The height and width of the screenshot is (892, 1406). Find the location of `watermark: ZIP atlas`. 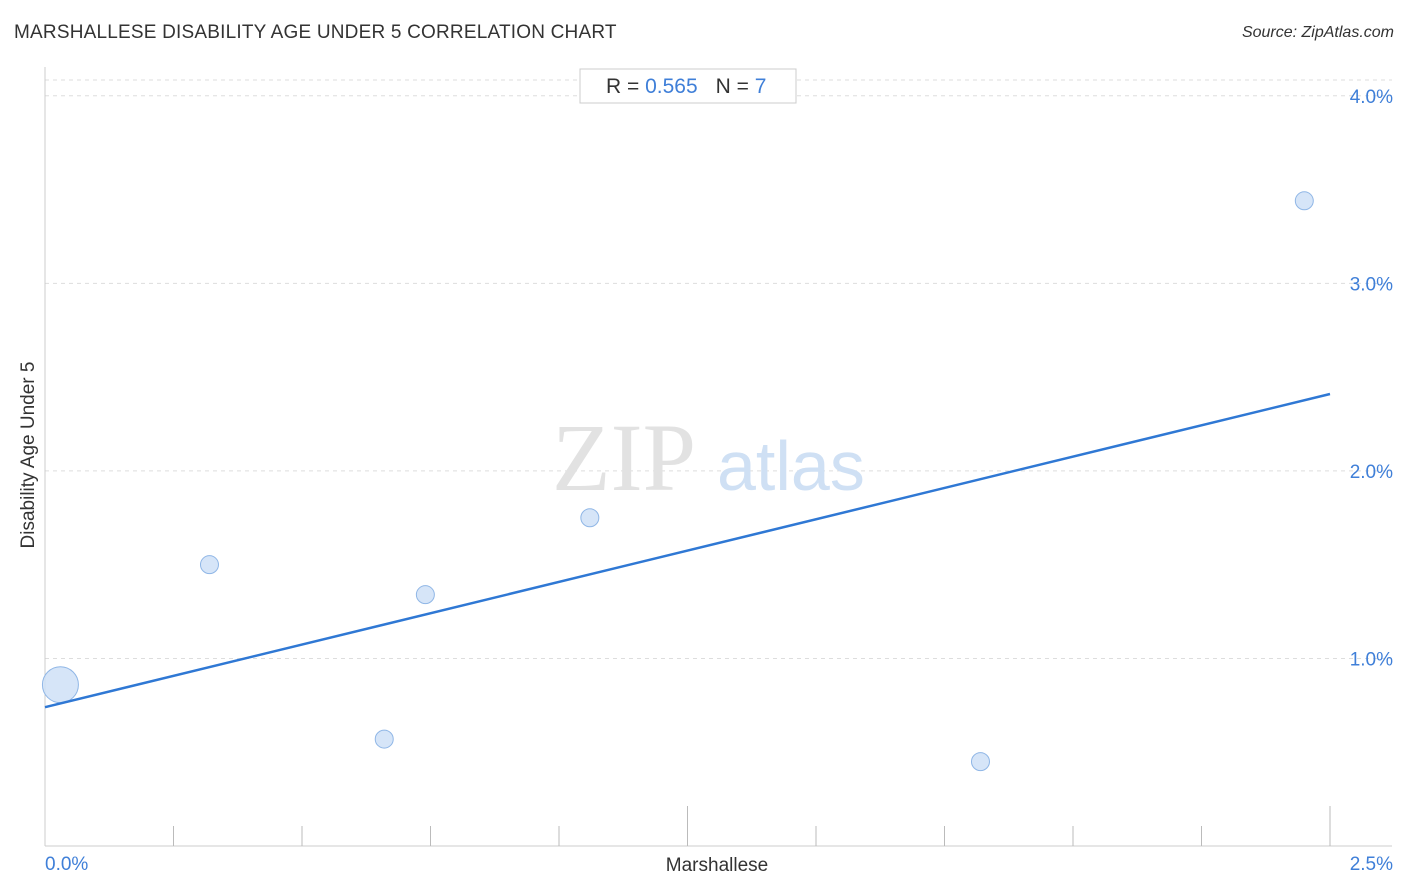

watermark: ZIP atlas is located at coordinates (708, 457).